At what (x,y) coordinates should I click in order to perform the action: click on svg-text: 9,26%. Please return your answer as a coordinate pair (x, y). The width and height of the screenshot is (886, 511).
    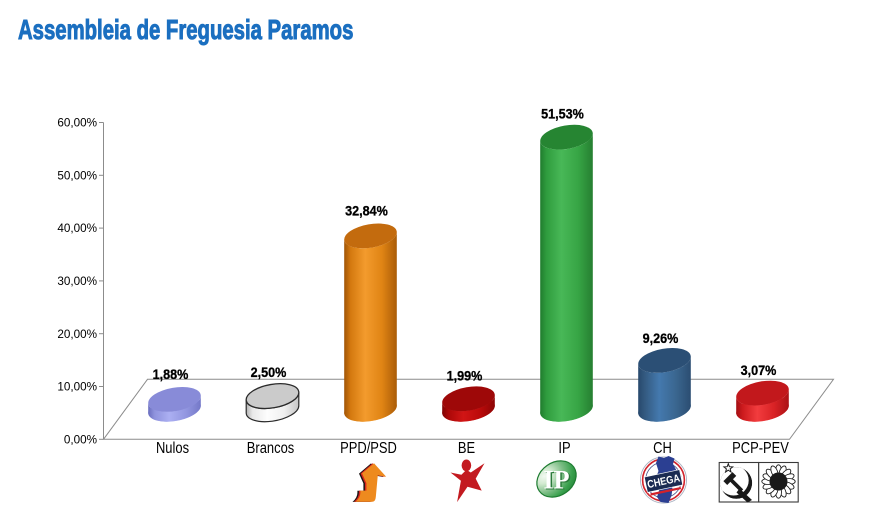
    Looking at the image, I should click on (661, 339).